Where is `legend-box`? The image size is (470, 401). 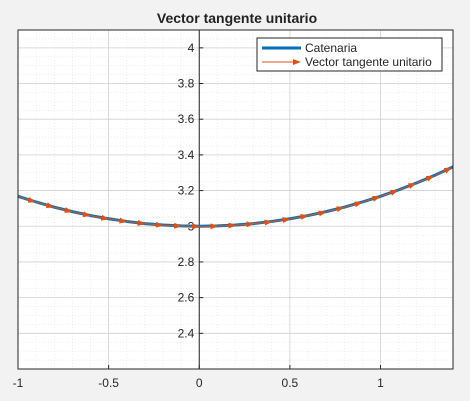
legend-box is located at coordinates (349, 54).